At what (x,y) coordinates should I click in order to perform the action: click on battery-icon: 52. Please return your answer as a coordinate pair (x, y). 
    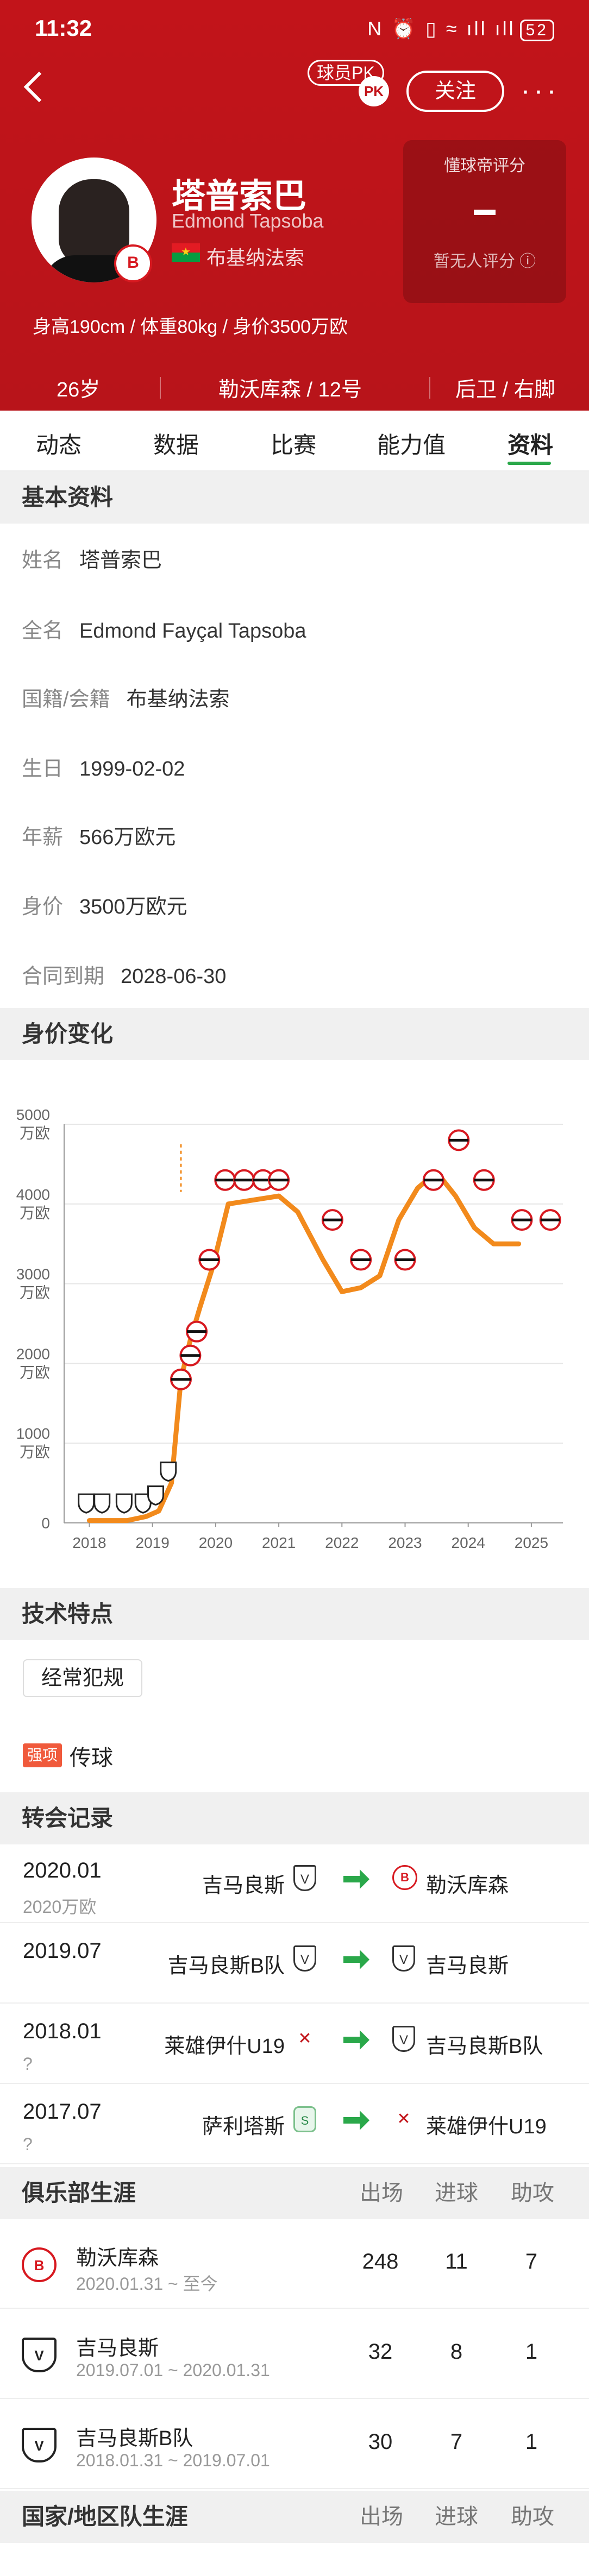
    Looking at the image, I should click on (537, 31).